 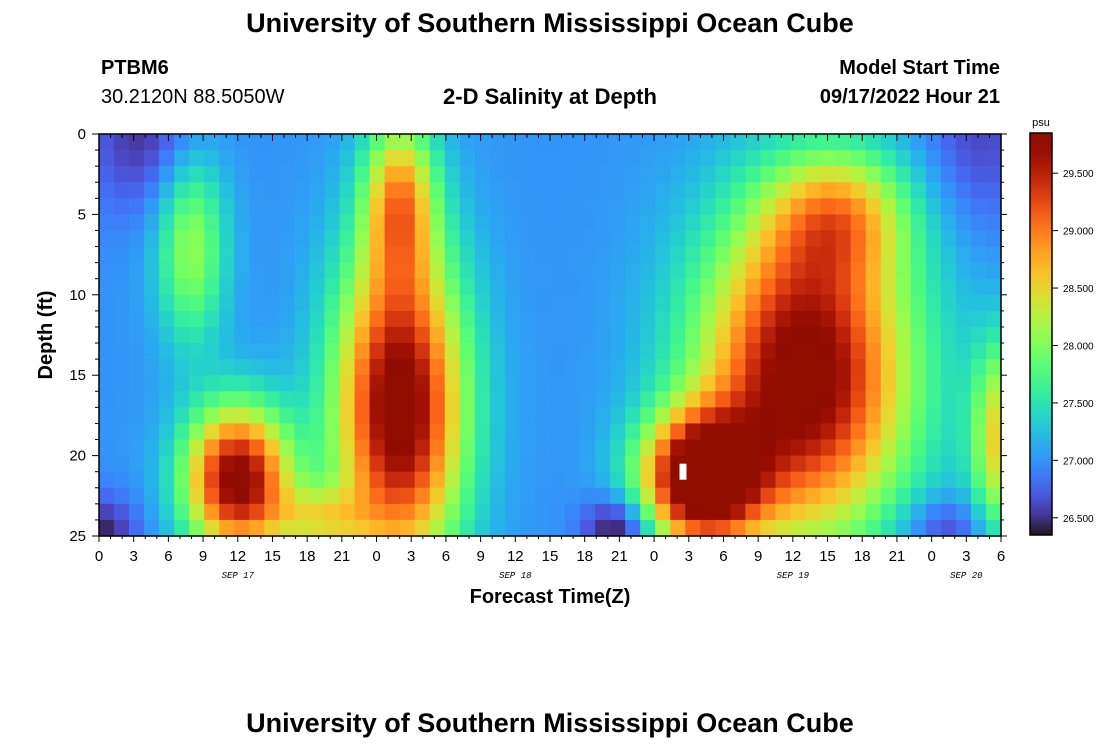 What do you see at coordinates (376, 556) in the screenshot?
I see `x-tick-label: 0` at bounding box center [376, 556].